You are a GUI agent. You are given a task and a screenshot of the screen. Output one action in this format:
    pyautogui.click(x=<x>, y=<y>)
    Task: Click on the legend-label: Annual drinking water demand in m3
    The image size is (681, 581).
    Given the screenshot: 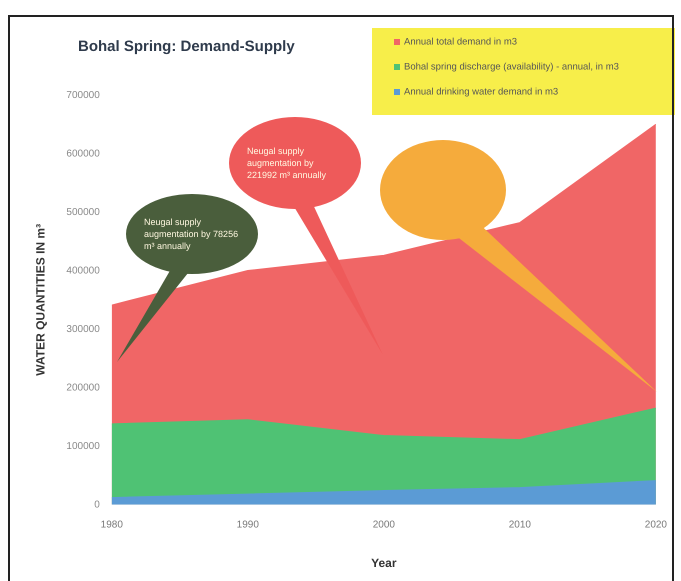 What is the action you would take?
    pyautogui.click(x=481, y=92)
    